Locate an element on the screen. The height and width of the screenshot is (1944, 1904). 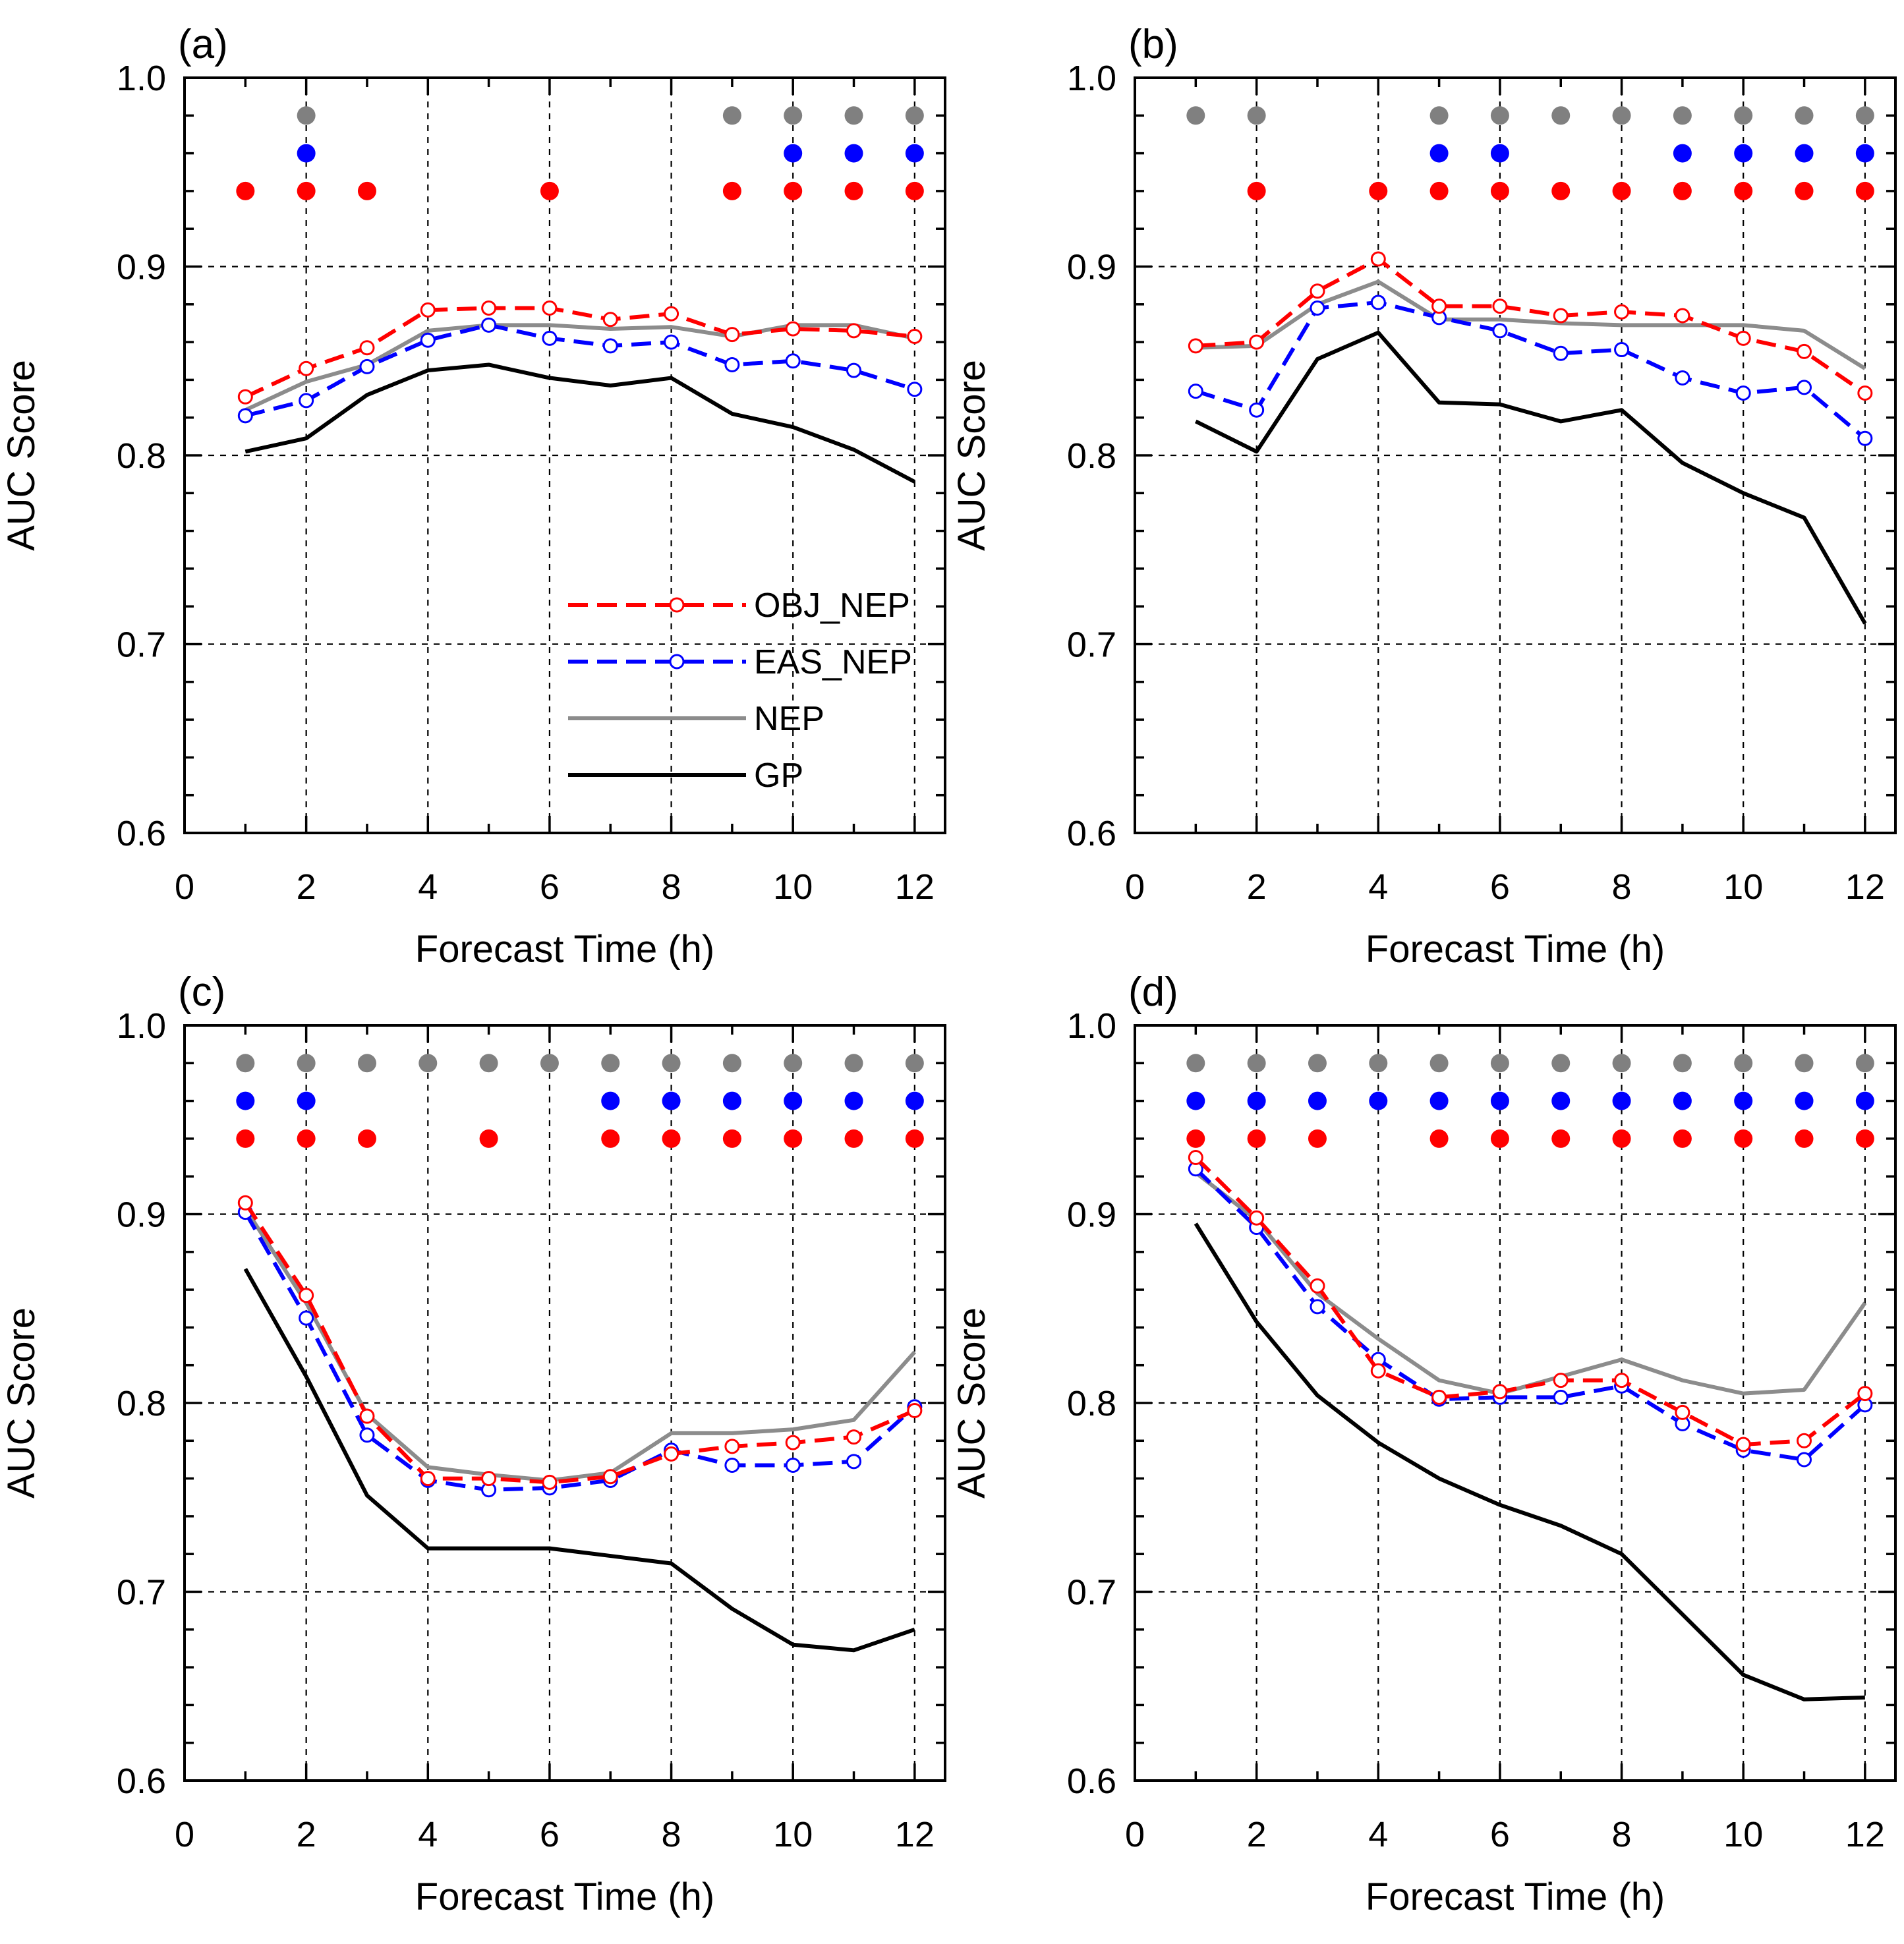
x-tick-label: 2 is located at coordinates (306, 887).